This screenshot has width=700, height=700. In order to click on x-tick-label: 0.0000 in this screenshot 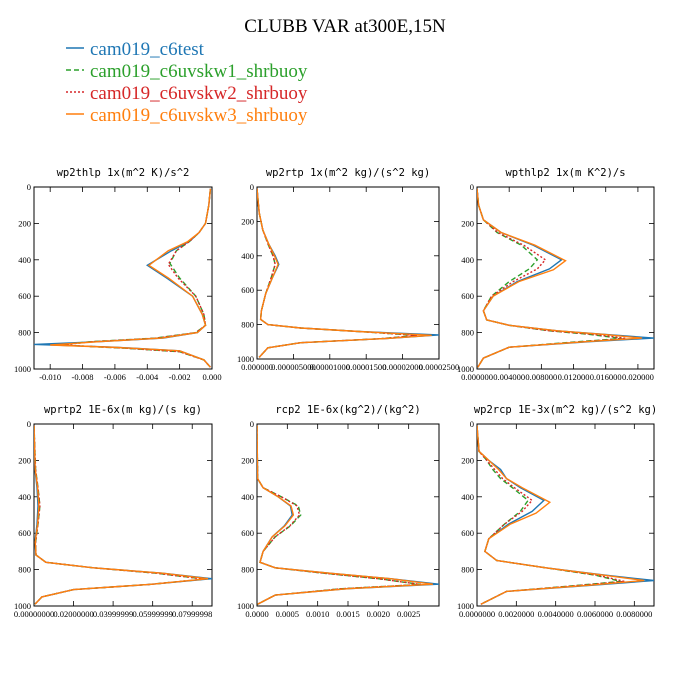, I will do `click(256, 614)`.